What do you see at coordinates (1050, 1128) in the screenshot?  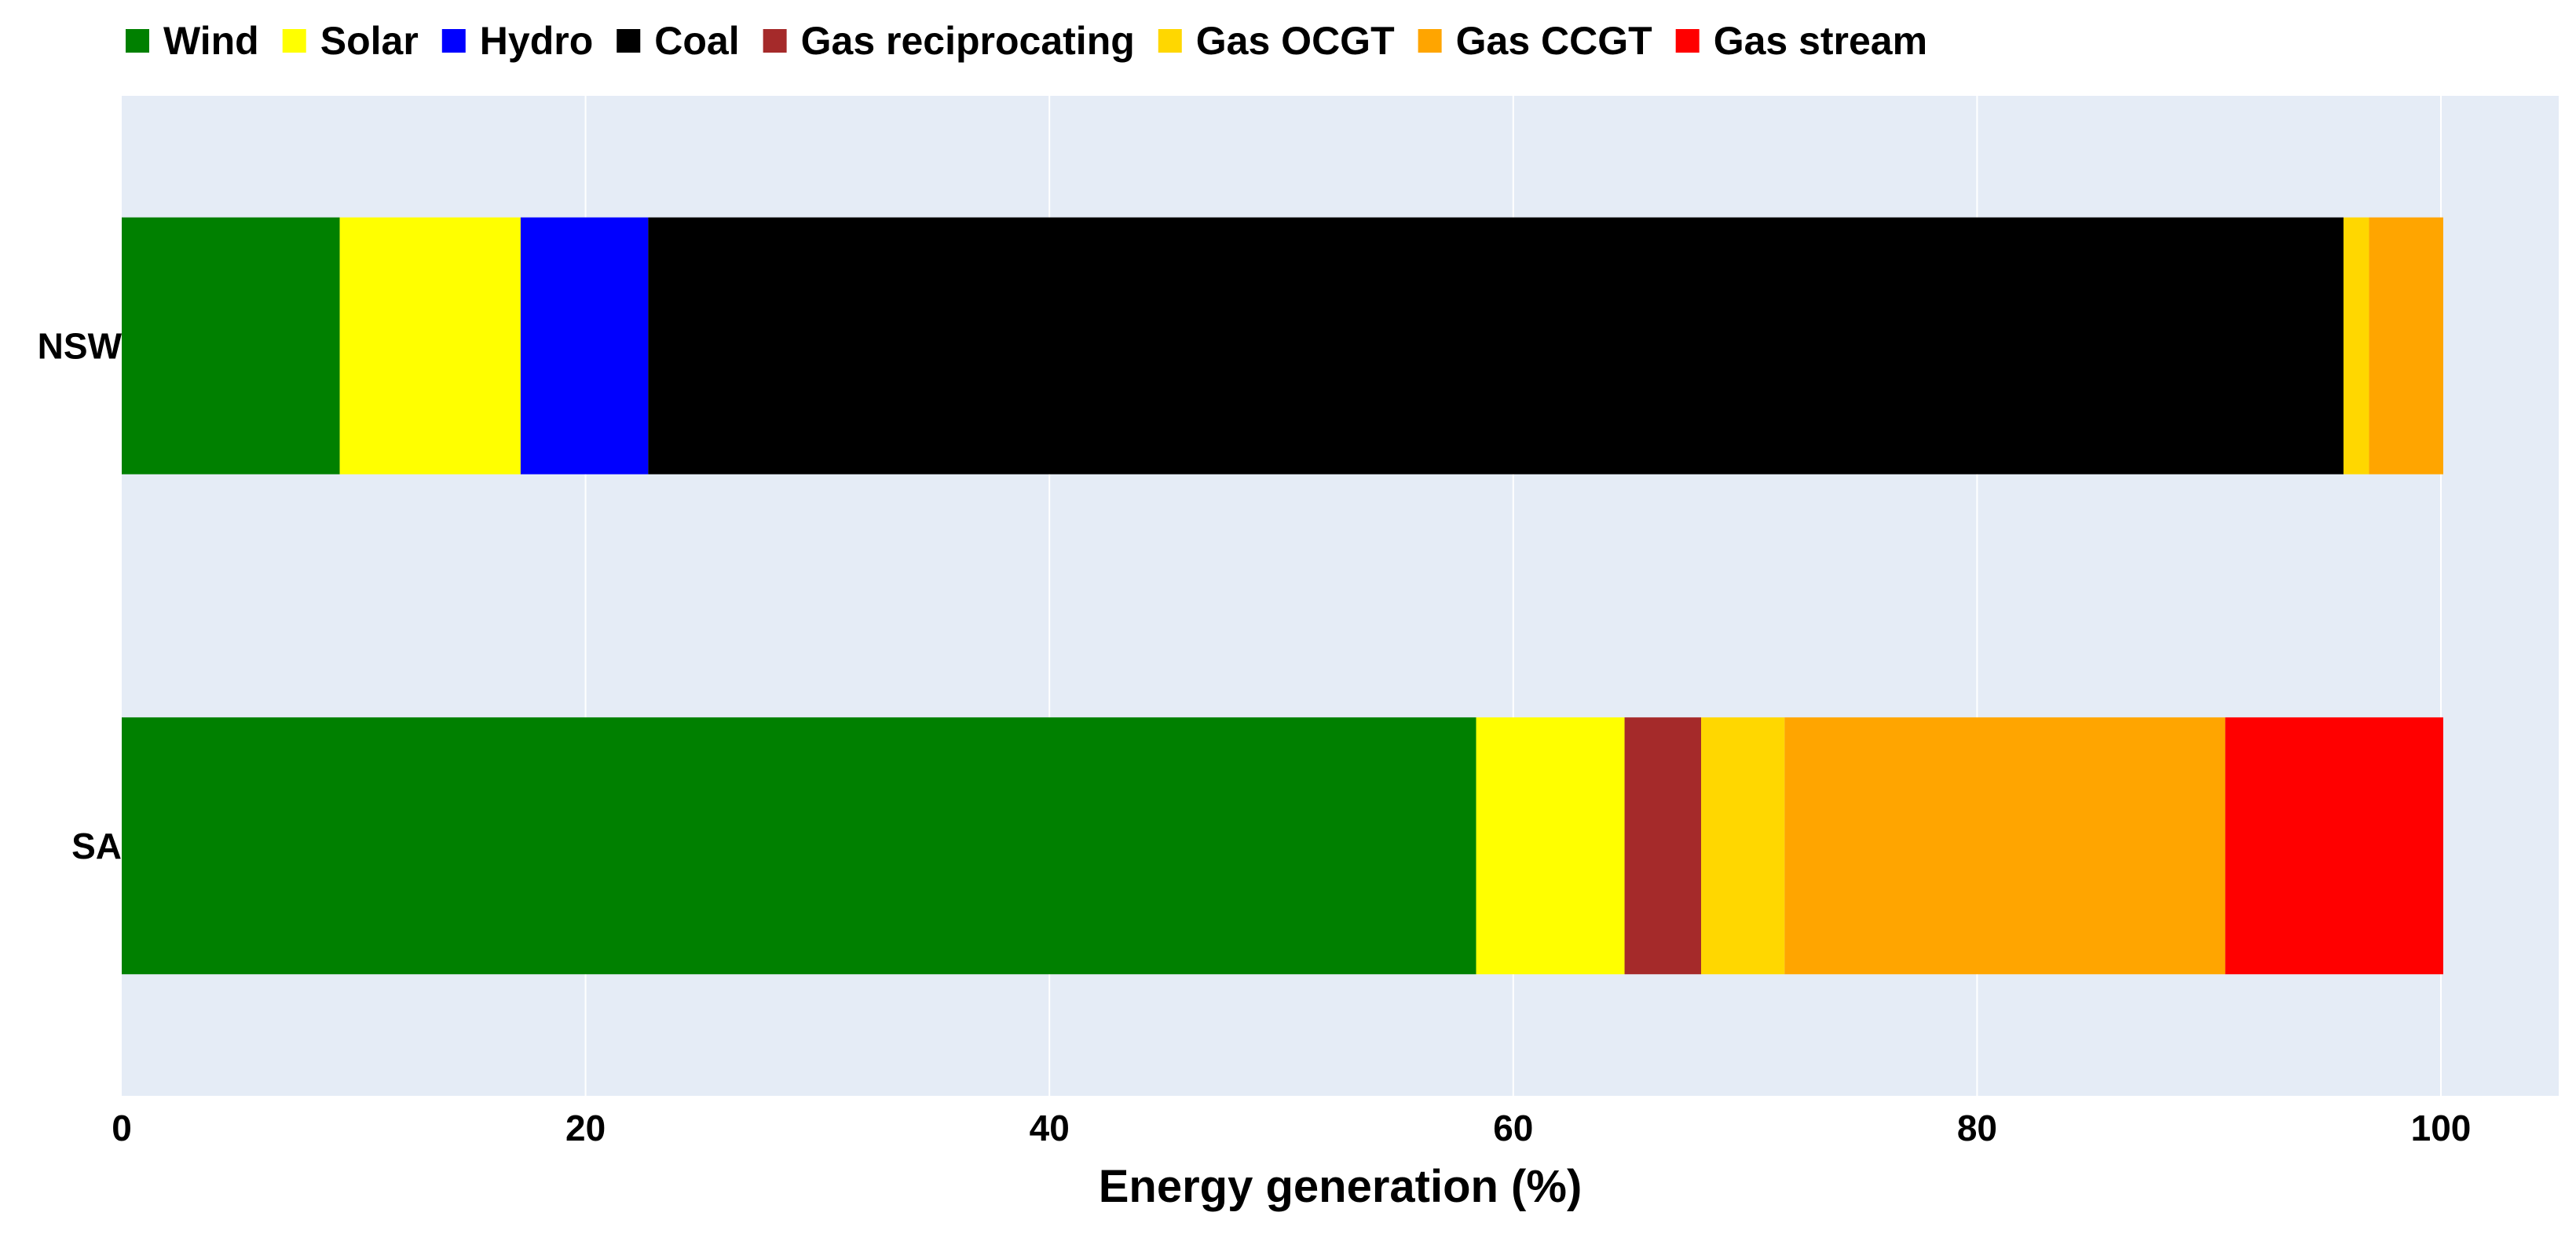 I see `x-tick-label: 40` at bounding box center [1050, 1128].